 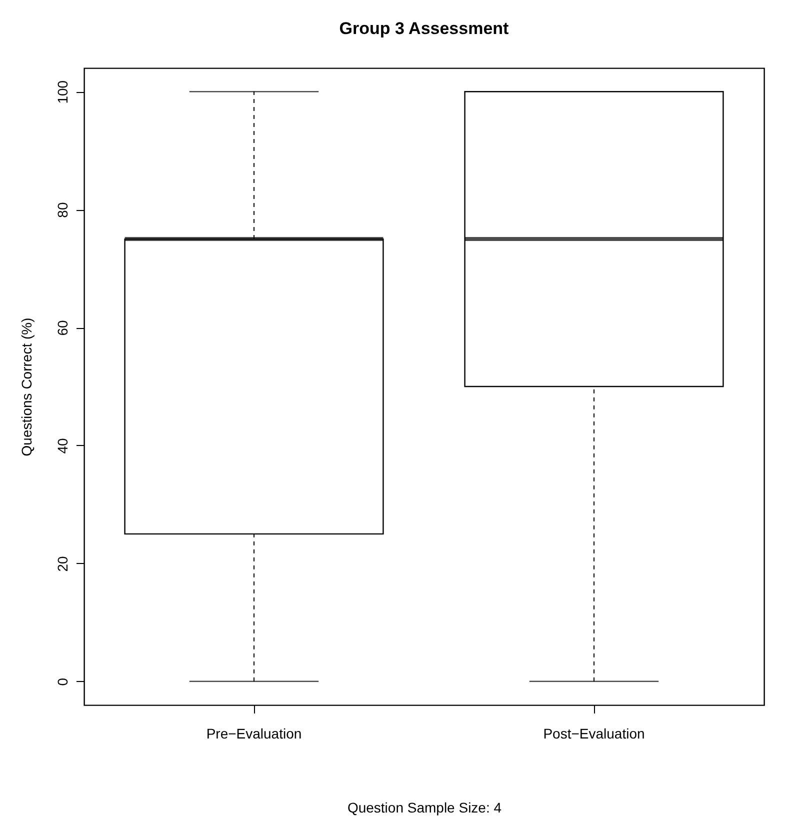 I want to click on y-tick-label: 40, so click(x=62, y=446).